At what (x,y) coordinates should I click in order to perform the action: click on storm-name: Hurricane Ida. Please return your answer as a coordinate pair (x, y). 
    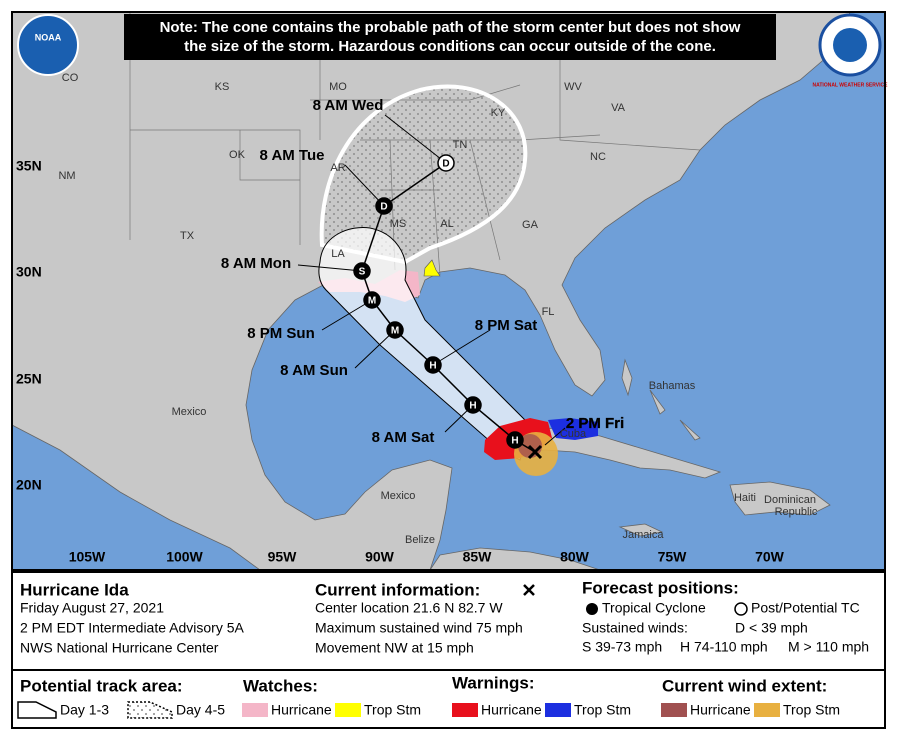
    Looking at the image, I should click on (74, 589).